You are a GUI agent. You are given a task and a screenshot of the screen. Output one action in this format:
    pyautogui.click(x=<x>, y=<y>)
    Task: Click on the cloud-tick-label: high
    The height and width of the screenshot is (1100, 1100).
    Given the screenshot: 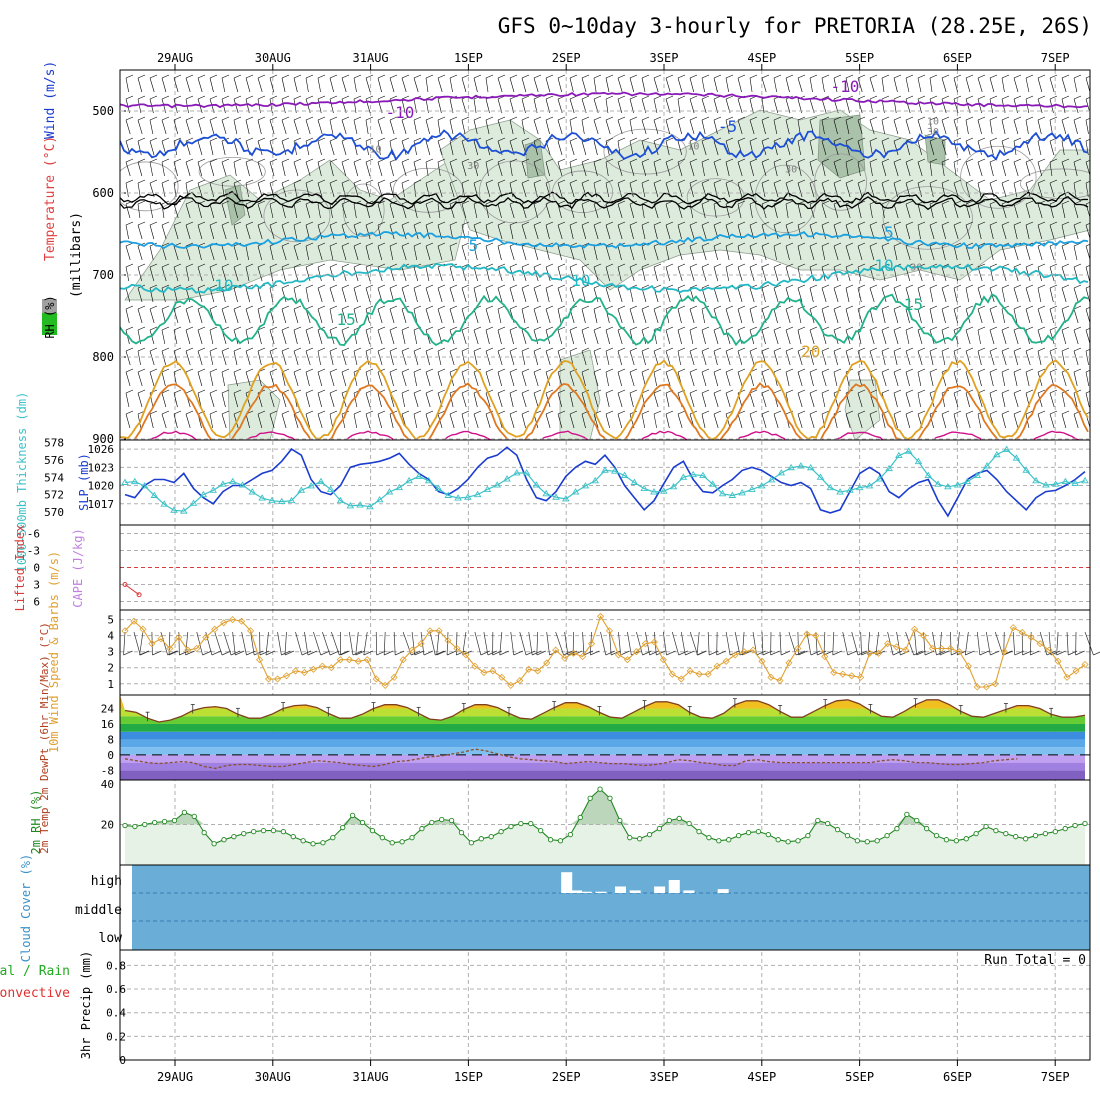 What is the action you would take?
    pyautogui.click(x=106, y=881)
    